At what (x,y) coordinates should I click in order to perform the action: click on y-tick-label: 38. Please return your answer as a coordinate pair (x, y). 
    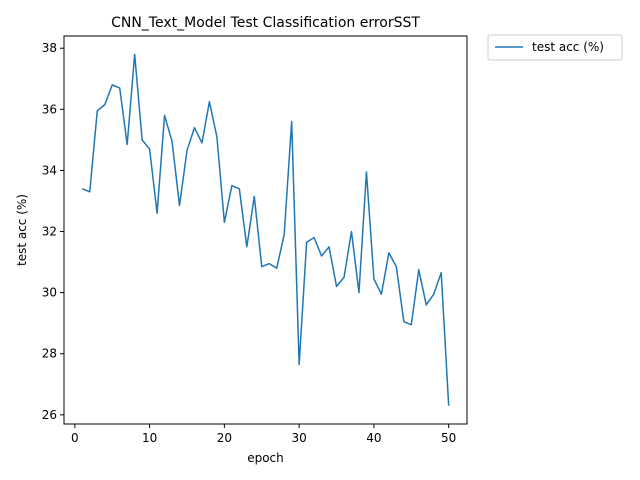
    Looking at the image, I should click on (49, 48).